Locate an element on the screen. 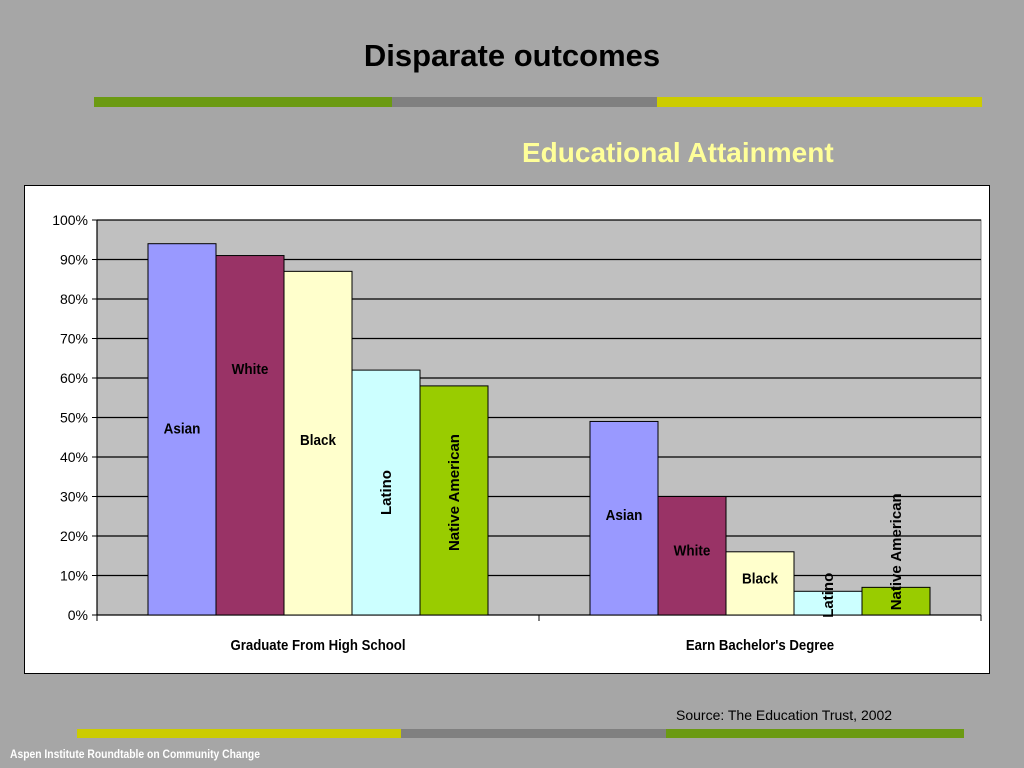 The height and width of the screenshot is (768, 1024). slide-title: Disparate outcomes is located at coordinates (512, 55).